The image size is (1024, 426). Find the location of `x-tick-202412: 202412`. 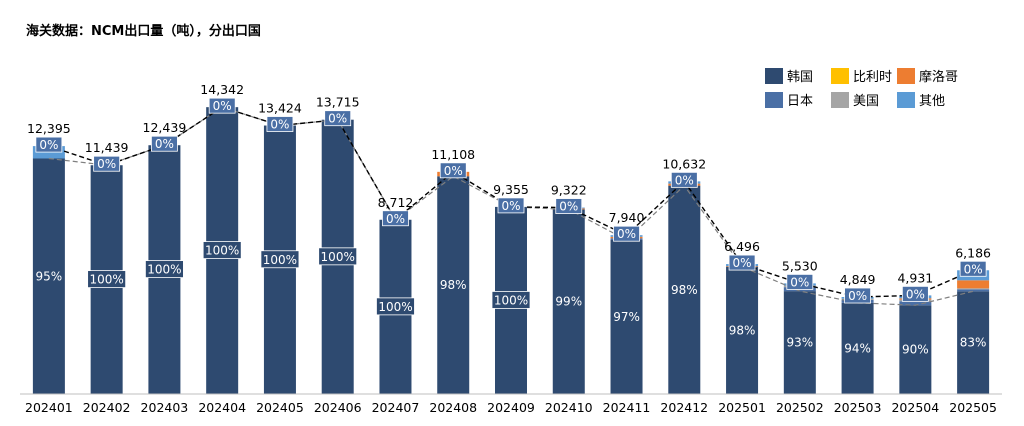

x-tick-202412: 202412 is located at coordinates (684, 407).